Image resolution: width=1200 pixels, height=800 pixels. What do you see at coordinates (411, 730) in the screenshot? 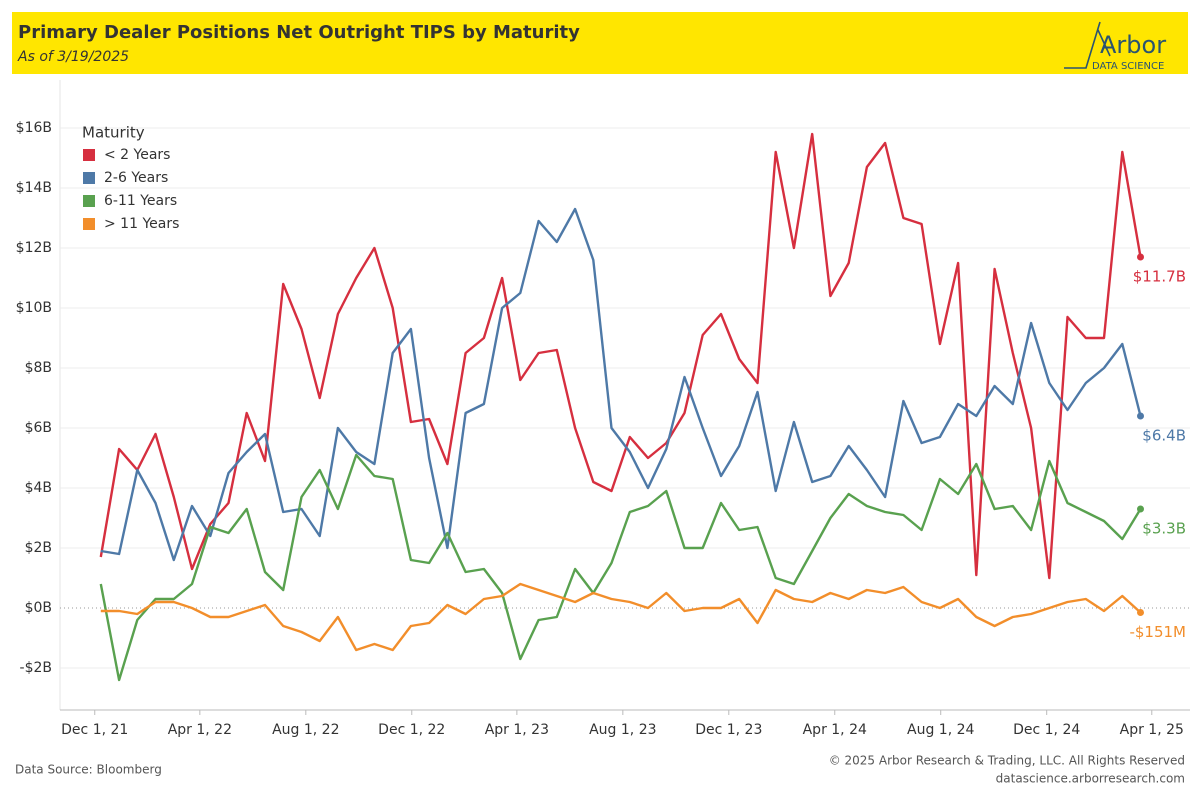
I see `x-tick-label: Dec 1, 22` at bounding box center [411, 730].